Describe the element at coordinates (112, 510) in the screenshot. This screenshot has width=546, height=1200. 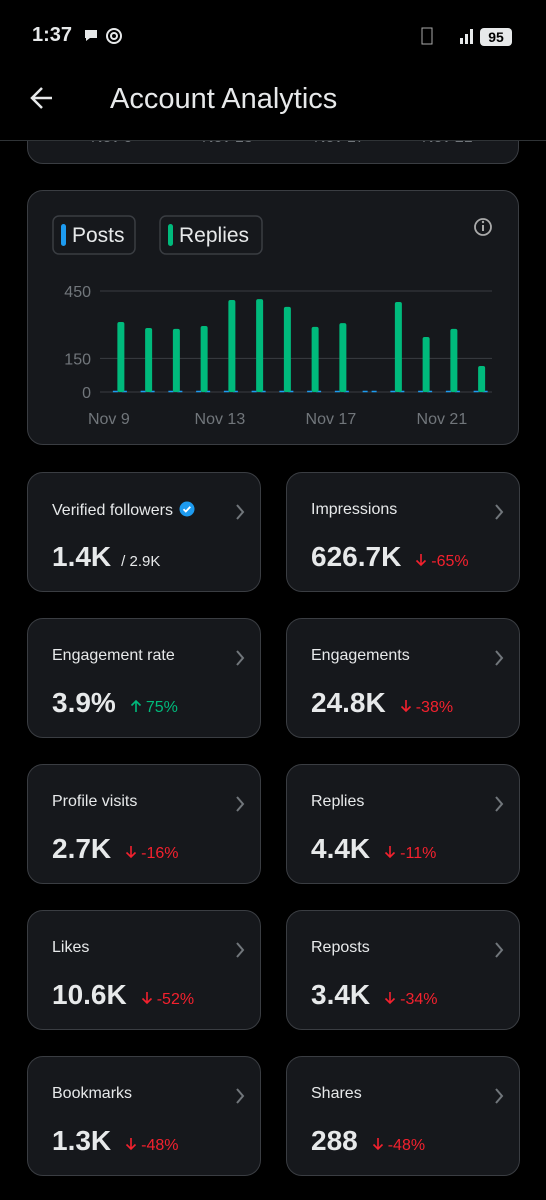
I see `metric-label-text: Verified followers` at that location.